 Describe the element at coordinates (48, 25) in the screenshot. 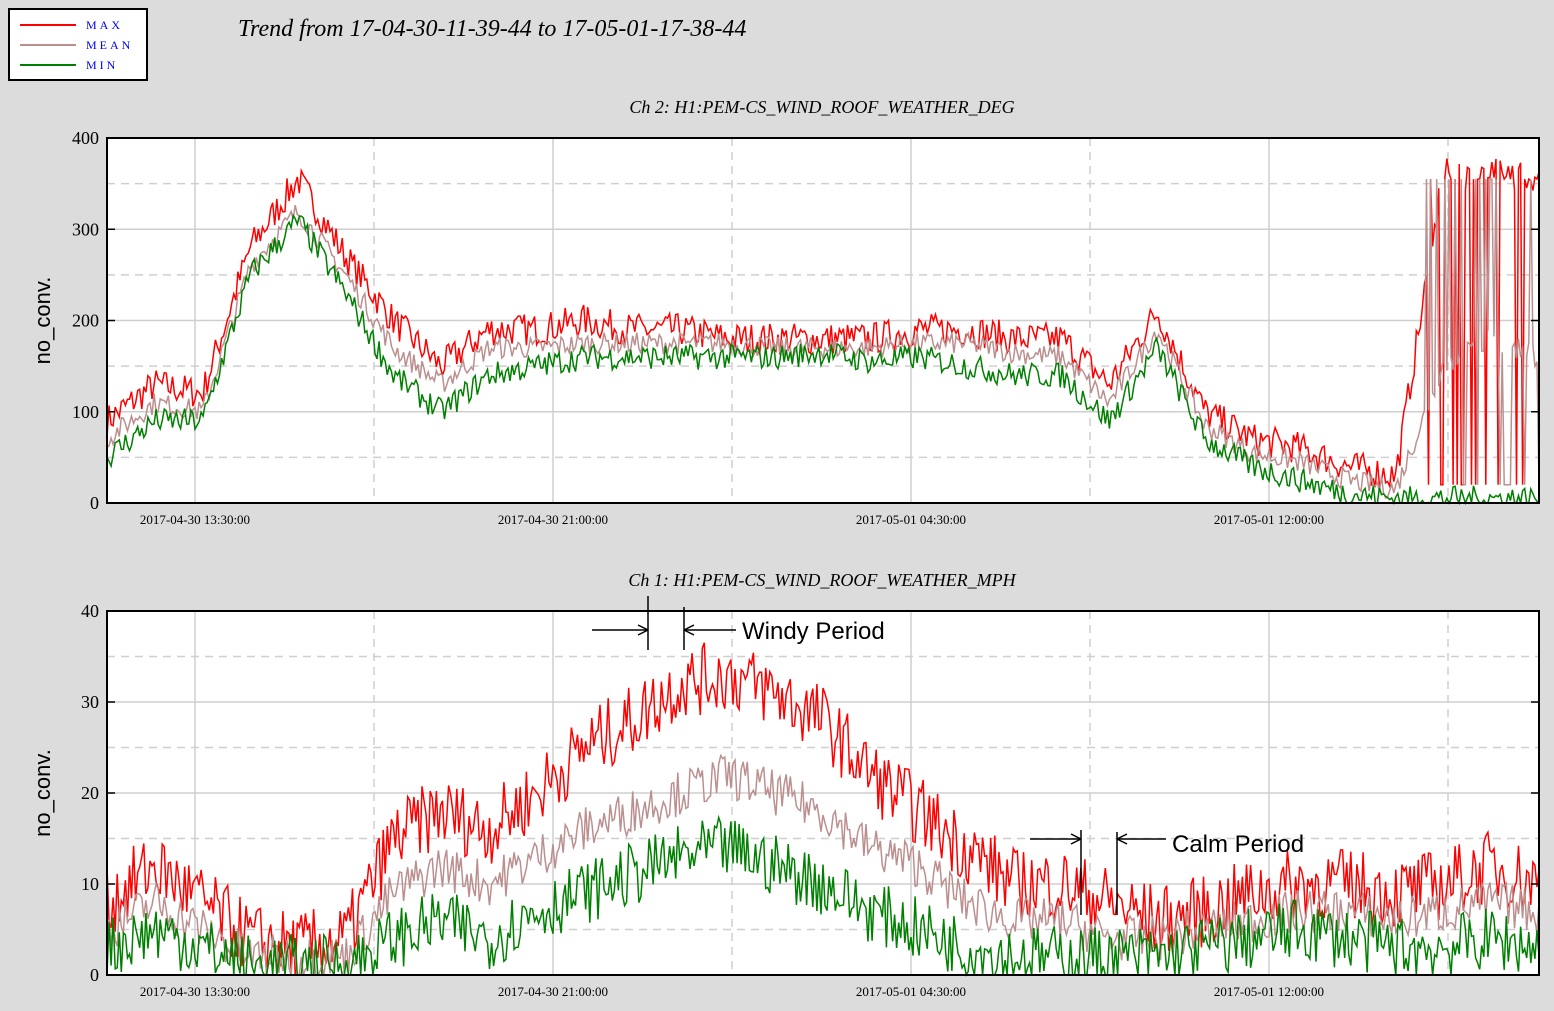

I see `legend-swatch-max` at that location.